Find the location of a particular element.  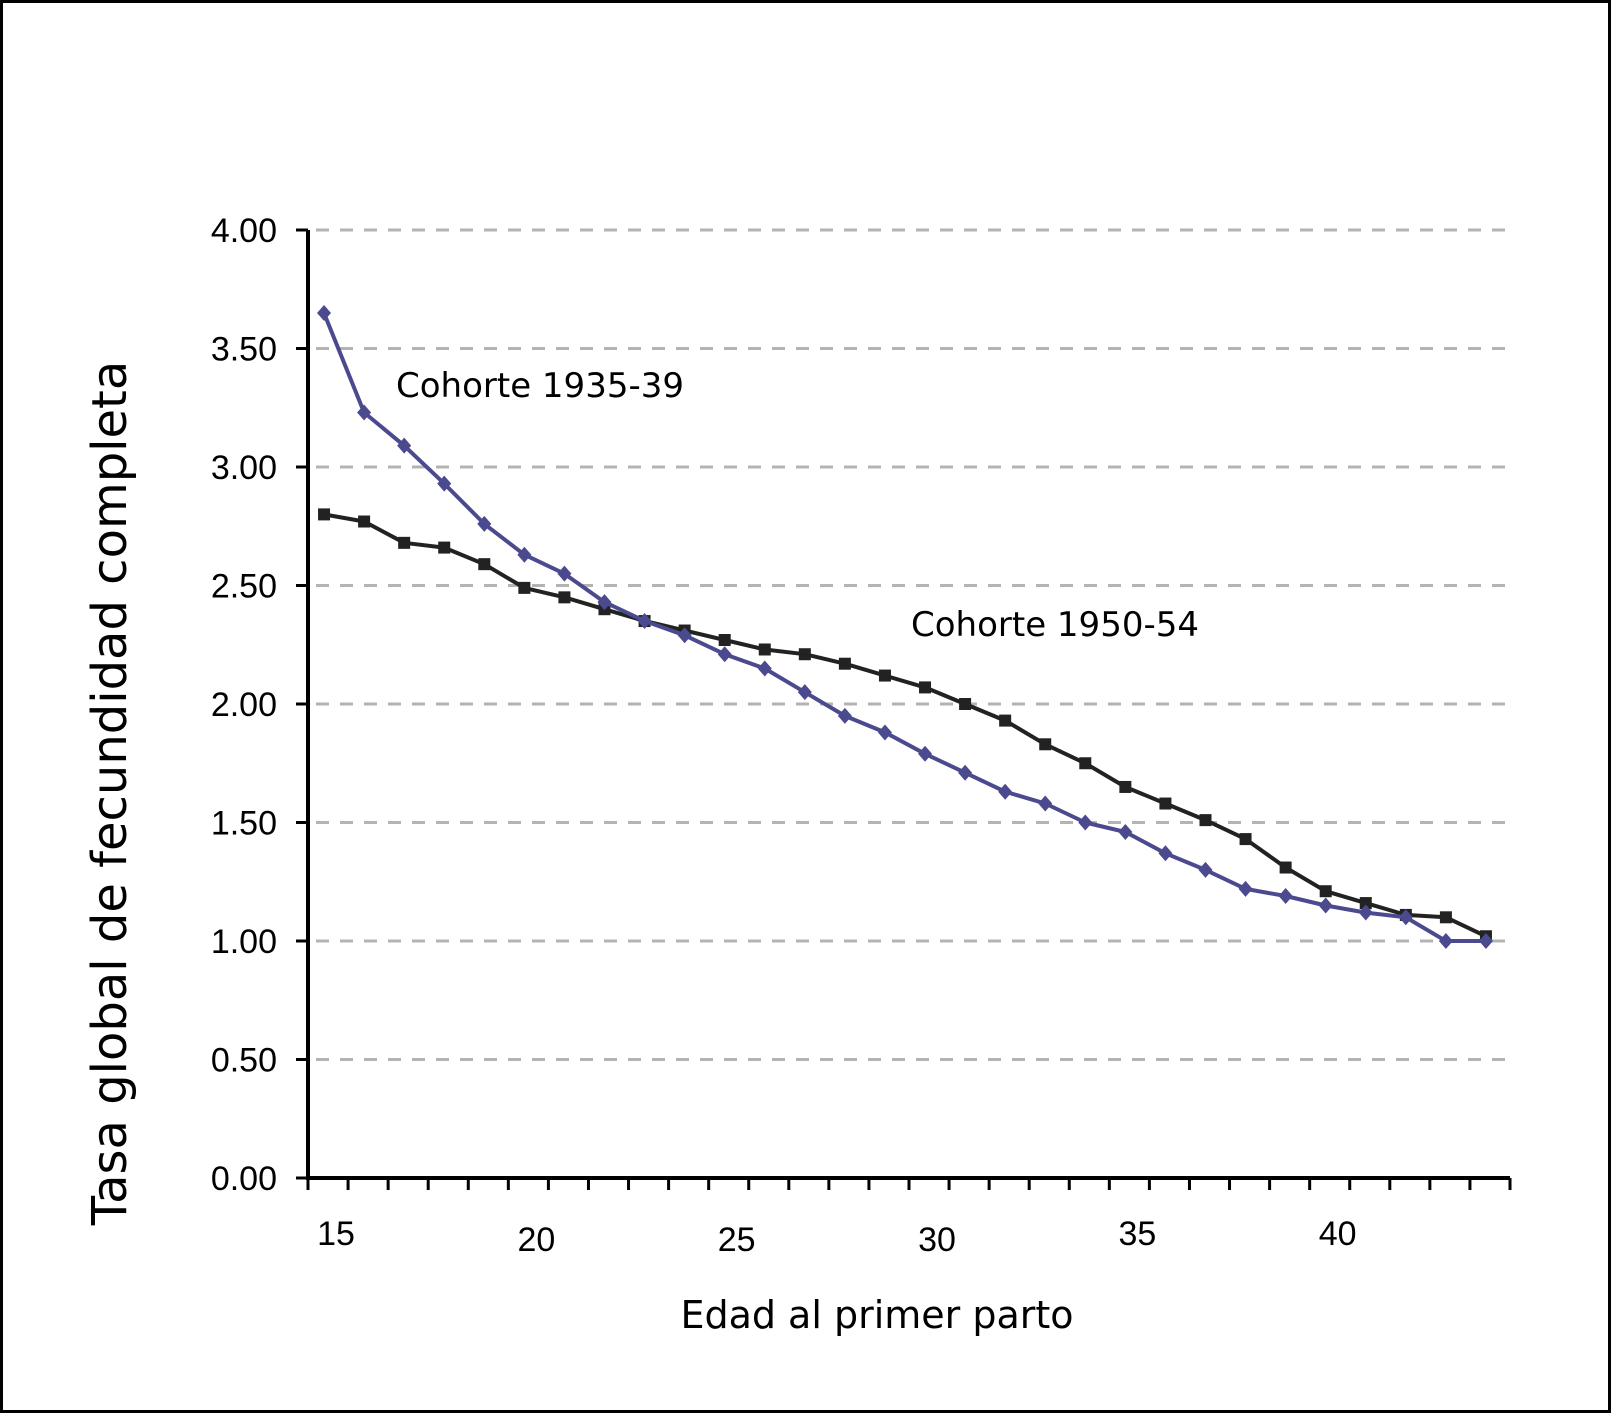

x-tick-label: 20 is located at coordinates (536, 1240).